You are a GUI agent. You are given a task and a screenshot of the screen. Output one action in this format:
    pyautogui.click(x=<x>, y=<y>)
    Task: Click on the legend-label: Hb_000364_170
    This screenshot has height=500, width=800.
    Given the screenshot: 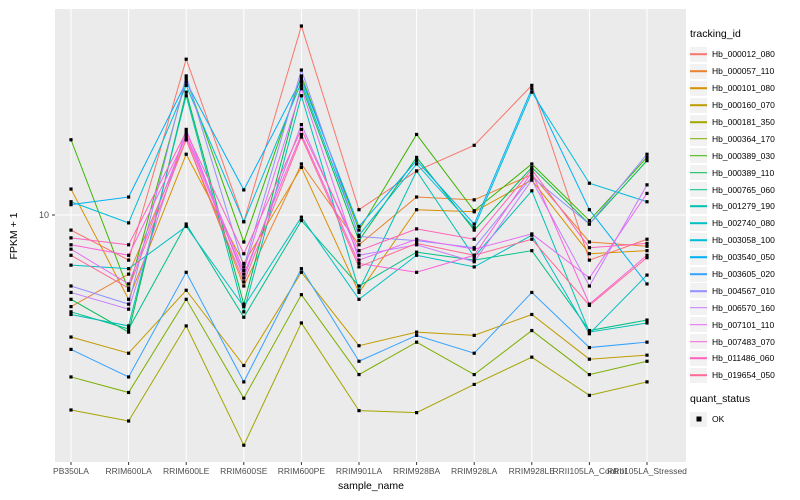 What is the action you would take?
    pyautogui.click(x=743, y=138)
    